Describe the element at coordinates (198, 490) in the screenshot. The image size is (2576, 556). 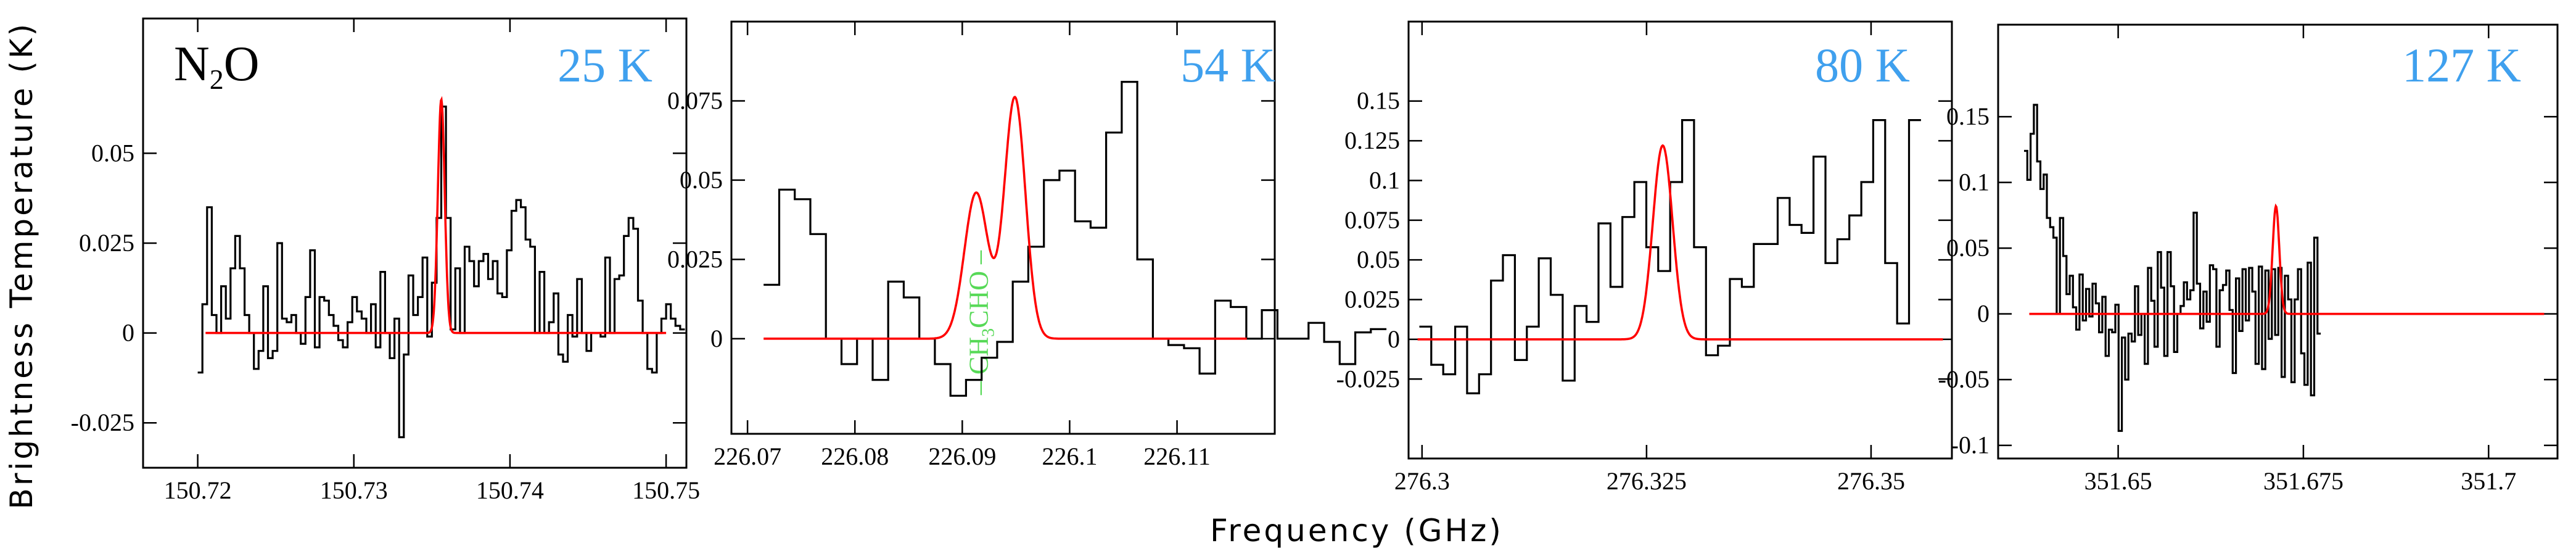
I see `x-tick-label: 150.72` at that location.